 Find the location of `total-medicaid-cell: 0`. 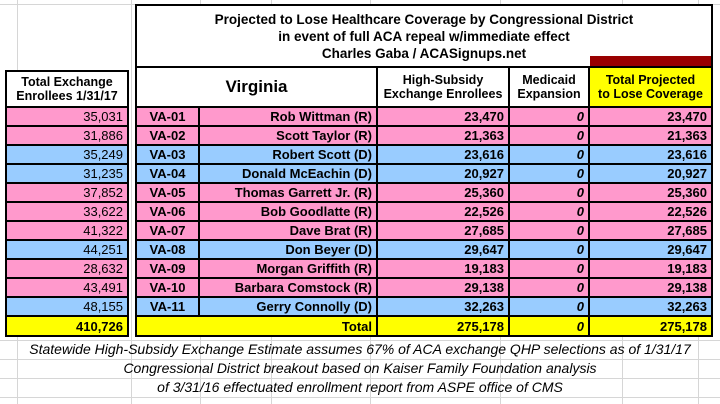

total-medicaid-cell: 0 is located at coordinates (549, 326).